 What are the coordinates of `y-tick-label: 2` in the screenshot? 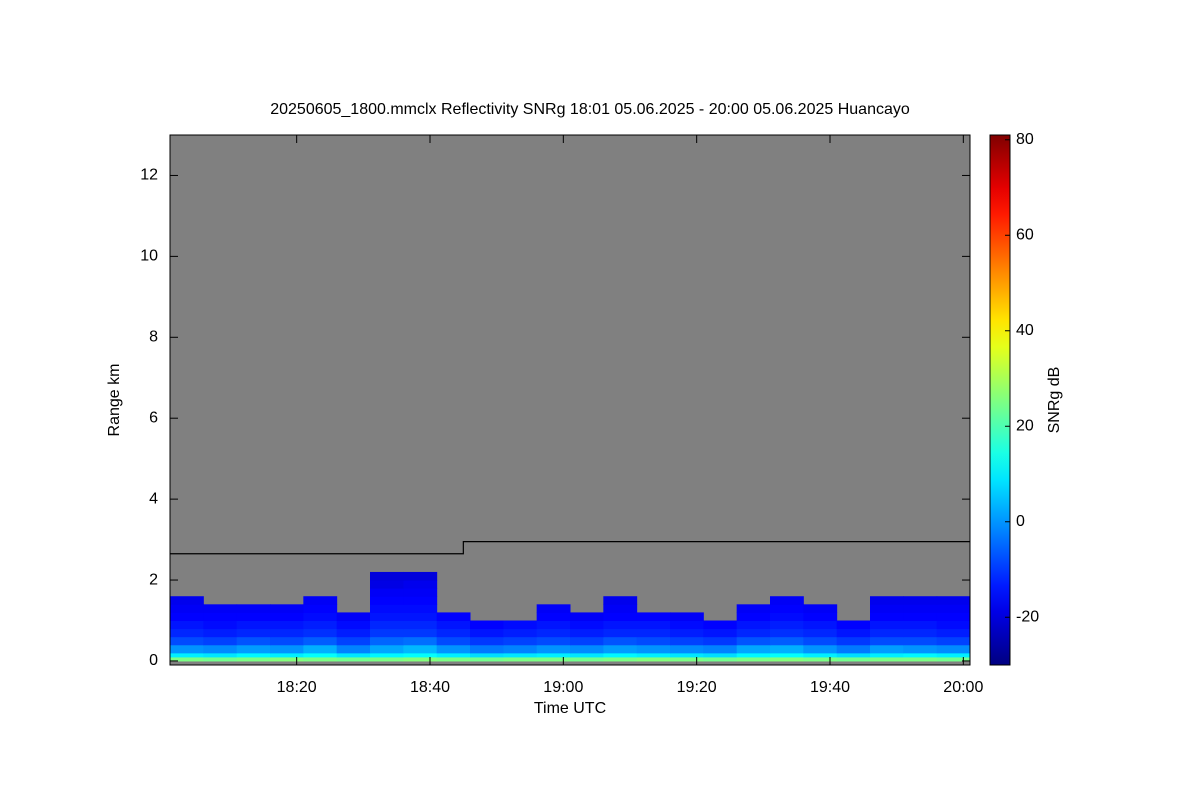 It's located at (153, 579).